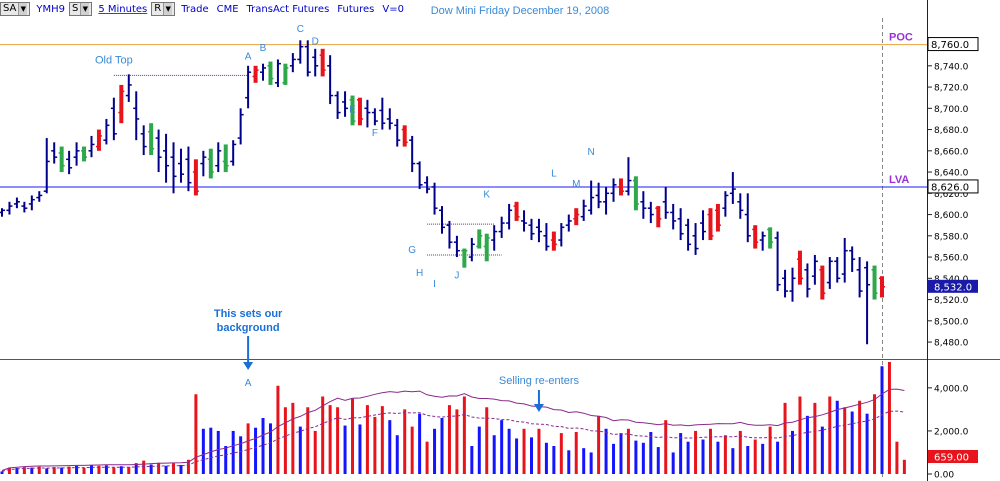 This screenshot has height=481, width=1000. I want to click on symbol-label: YMH9, so click(50, 9).